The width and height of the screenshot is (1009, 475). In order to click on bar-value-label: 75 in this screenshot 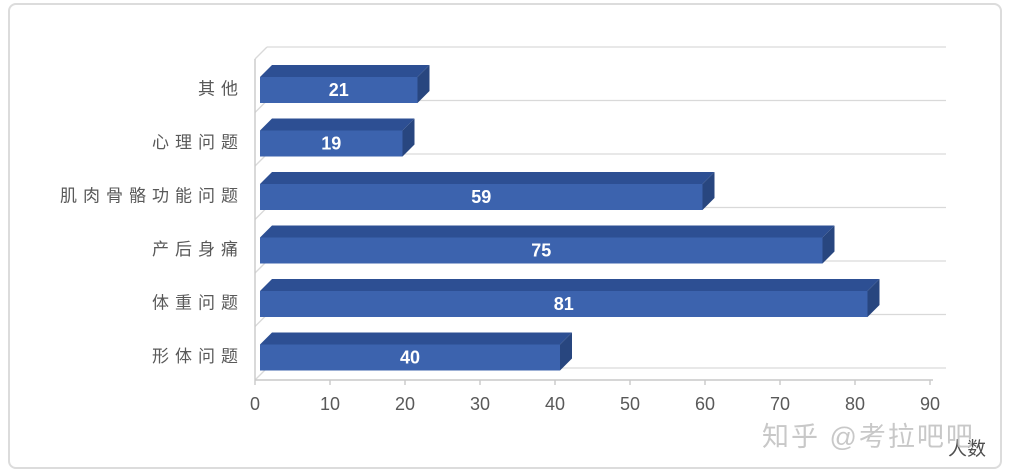, I will do `click(541, 250)`.